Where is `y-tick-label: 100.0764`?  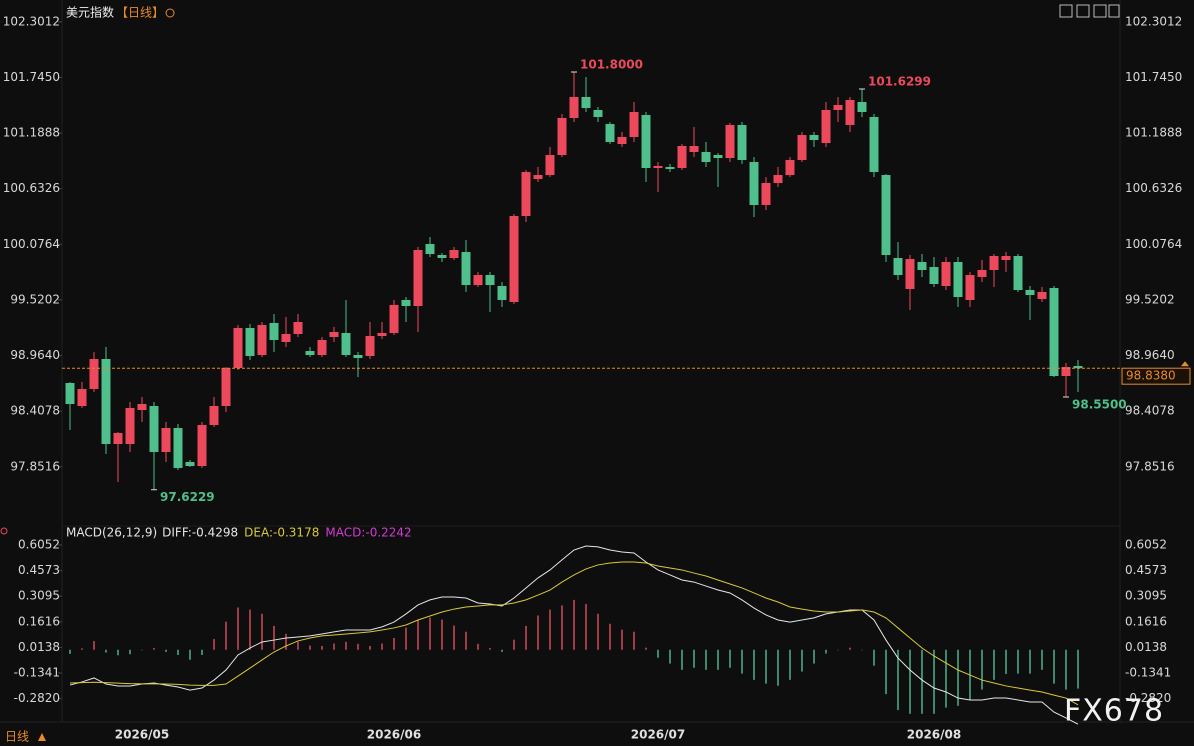 y-tick-label: 100.0764 is located at coordinates (1153, 244).